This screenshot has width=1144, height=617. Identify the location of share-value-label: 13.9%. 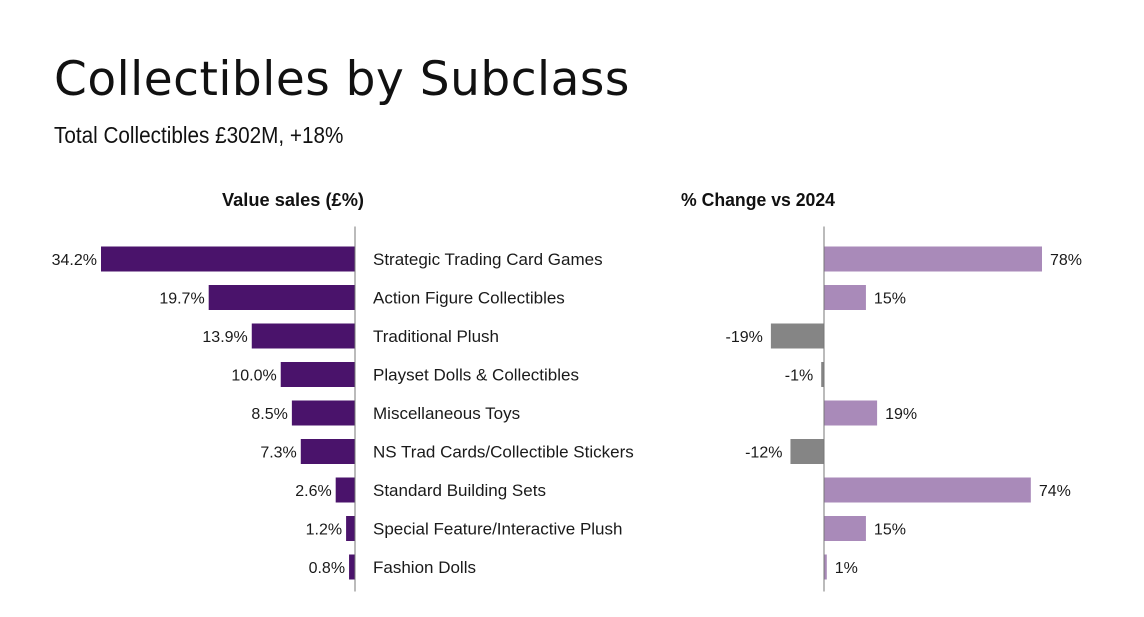
(224, 337).